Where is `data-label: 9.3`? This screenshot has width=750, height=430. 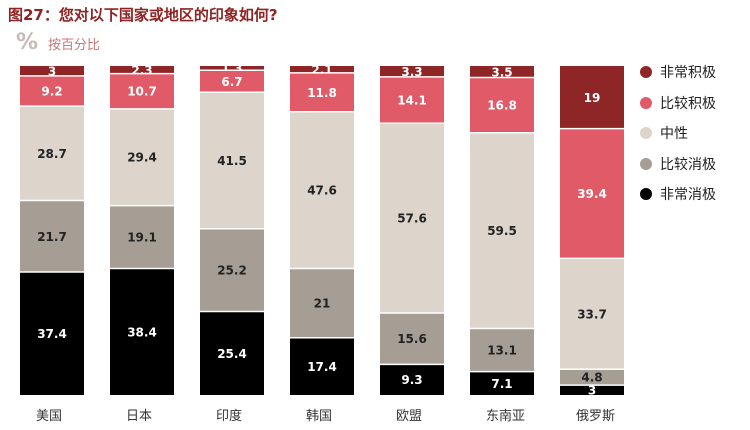
data-label: 9.3 is located at coordinates (411, 380).